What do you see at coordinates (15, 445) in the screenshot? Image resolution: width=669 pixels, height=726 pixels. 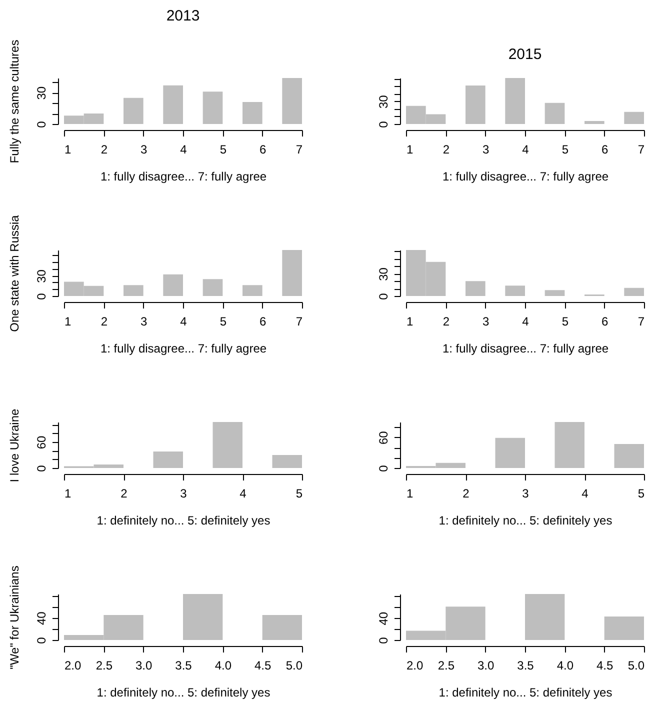 I see `y-axis-title: I love Ukraine` at bounding box center [15, 445].